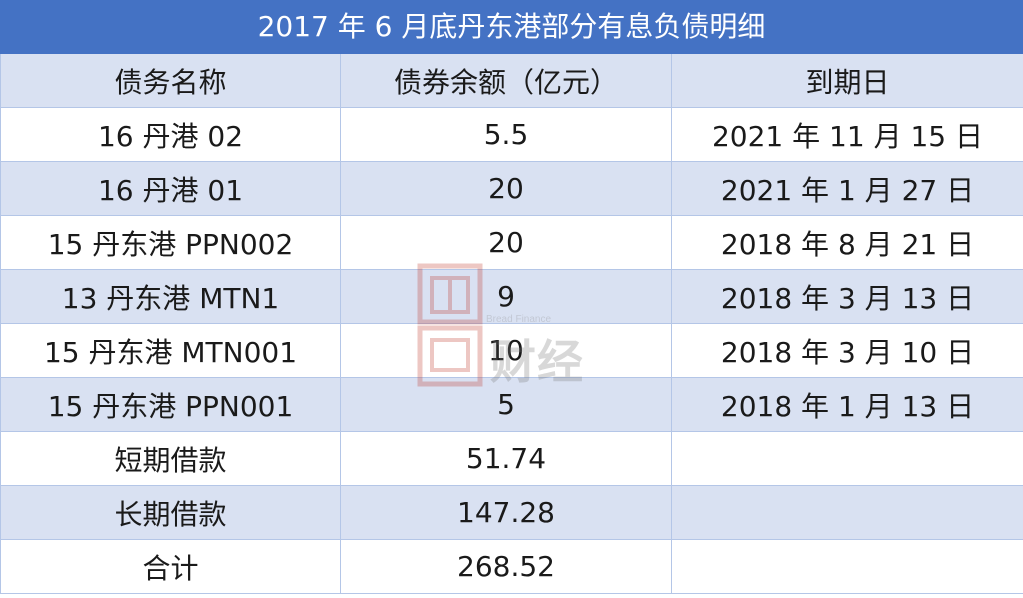 The height and width of the screenshot is (598, 1023). Describe the element at coordinates (847, 296) in the screenshot. I see `maturity-cell: 2018 年 3 月 13 日` at that location.